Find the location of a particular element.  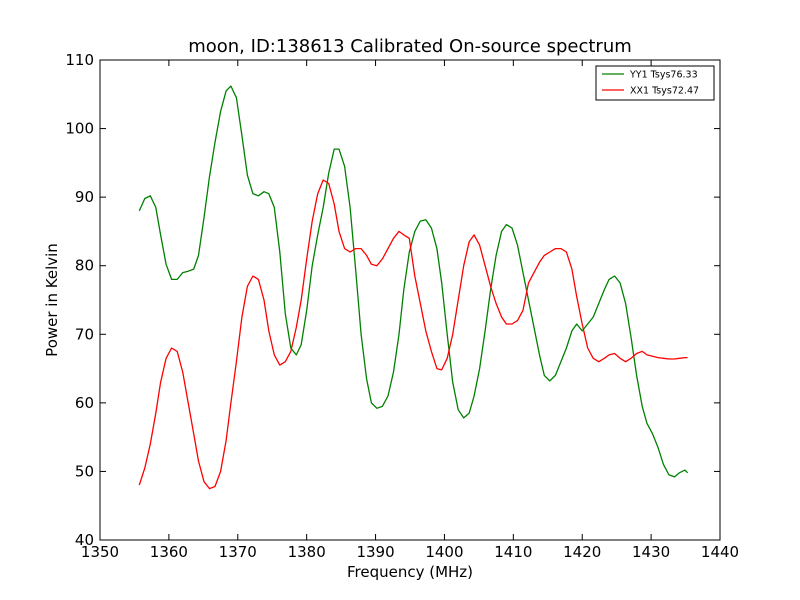

x-tick-label: 1380 is located at coordinates (307, 552).